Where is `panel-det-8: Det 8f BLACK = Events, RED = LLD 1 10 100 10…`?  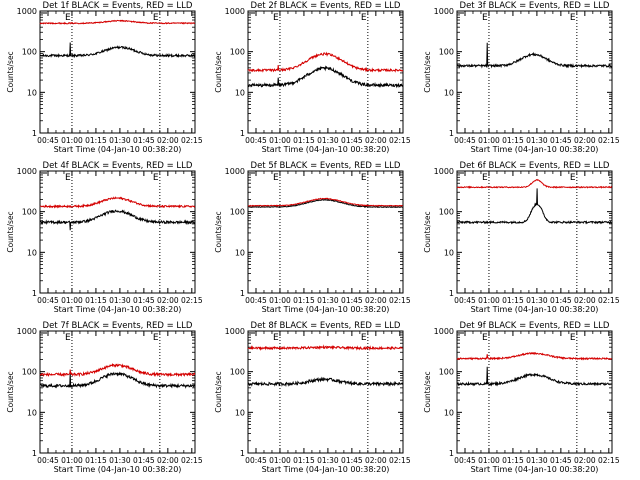
panel-det-8: Det 8f BLACK = Events, RED = LLD 1 10 100 10… is located at coordinates (312, 397).